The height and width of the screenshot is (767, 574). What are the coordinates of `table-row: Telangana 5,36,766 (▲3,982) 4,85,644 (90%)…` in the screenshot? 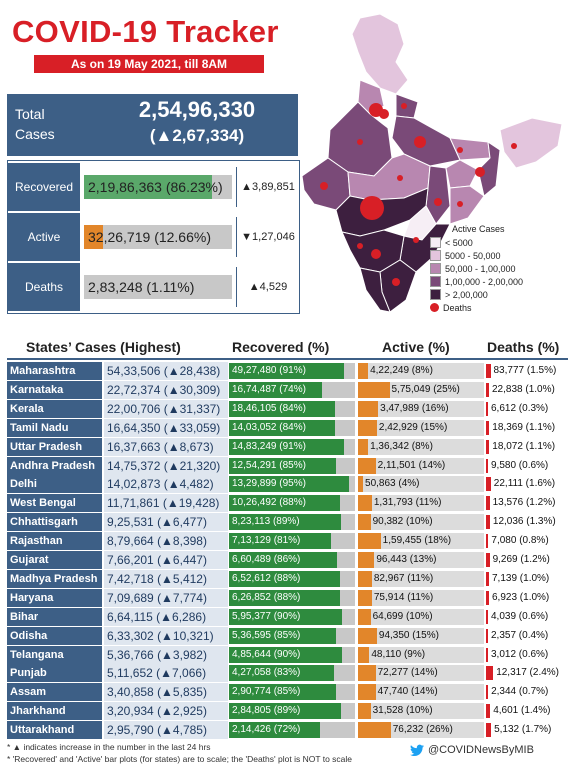 It's located at (287, 654).